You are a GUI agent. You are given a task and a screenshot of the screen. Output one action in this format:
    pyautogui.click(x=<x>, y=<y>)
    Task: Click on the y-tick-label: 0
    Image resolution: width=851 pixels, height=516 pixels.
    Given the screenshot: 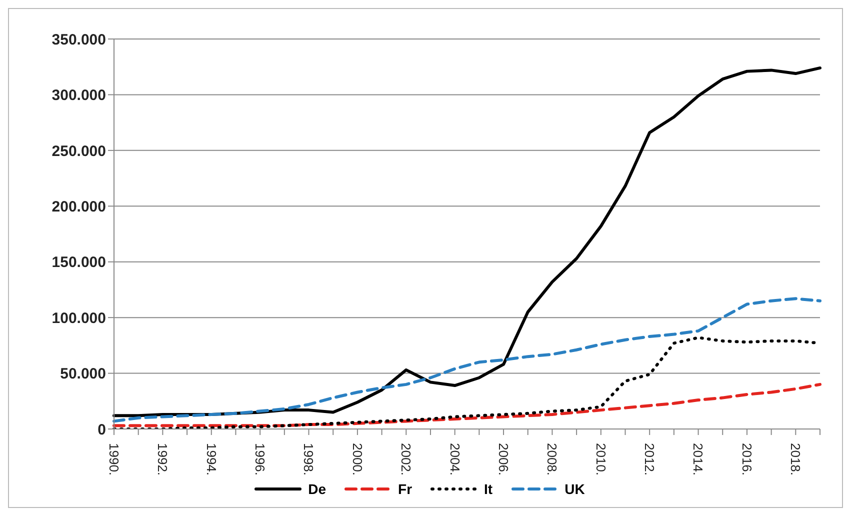 What is the action you would take?
    pyautogui.click(x=102, y=429)
    